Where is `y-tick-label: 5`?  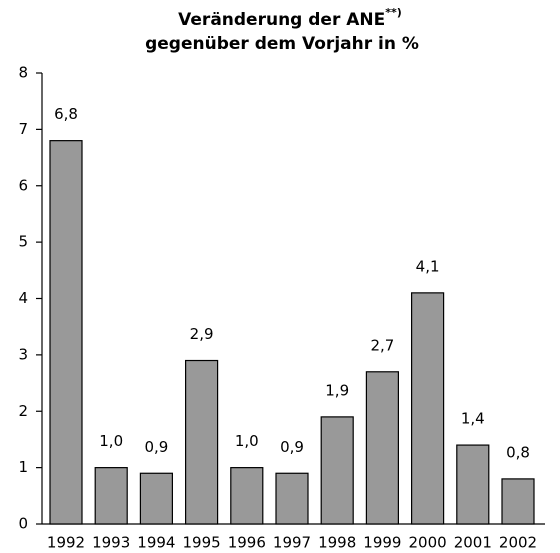
y-tick-label: 5 is located at coordinates (23, 242).